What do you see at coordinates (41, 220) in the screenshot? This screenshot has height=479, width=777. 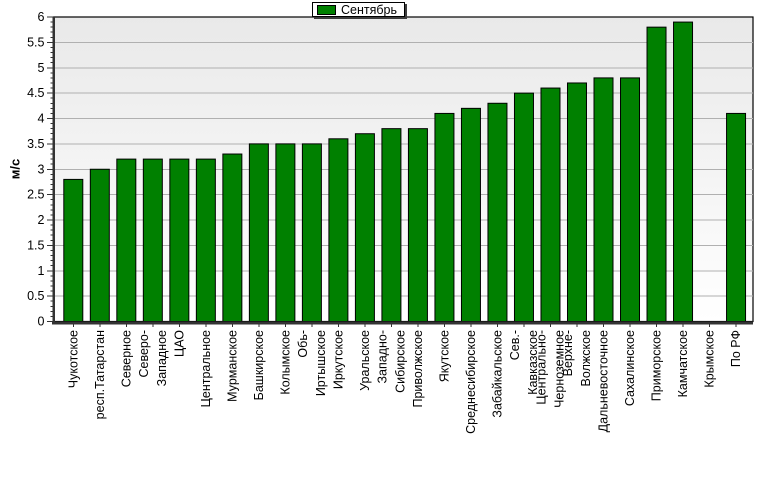 I see `svg-text: 2` at bounding box center [41, 220].